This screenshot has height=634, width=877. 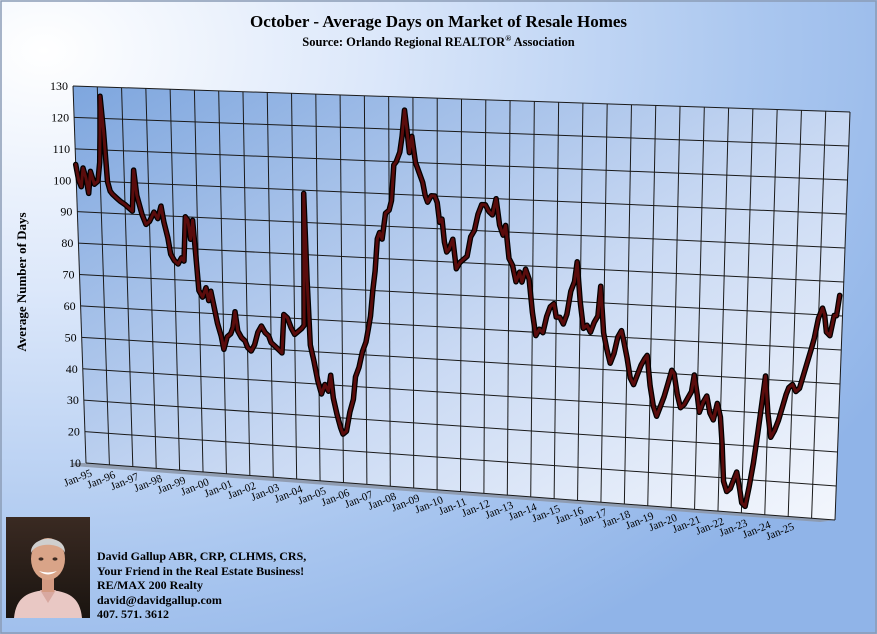 I want to click on contact-tagline: Your Friend in the Real Estate Business!, so click(x=201, y=570).